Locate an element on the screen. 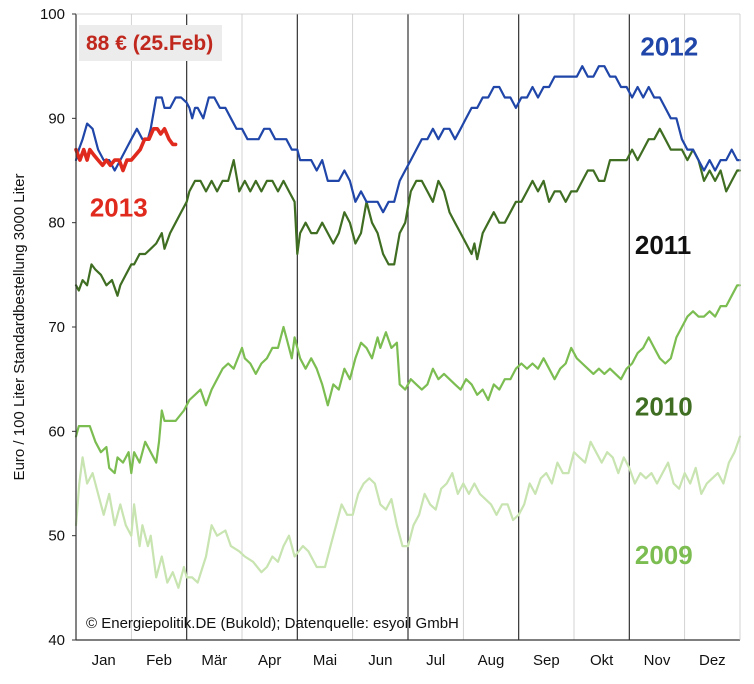 The image size is (754, 684). series-label-2010: 2010 is located at coordinates (664, 407).